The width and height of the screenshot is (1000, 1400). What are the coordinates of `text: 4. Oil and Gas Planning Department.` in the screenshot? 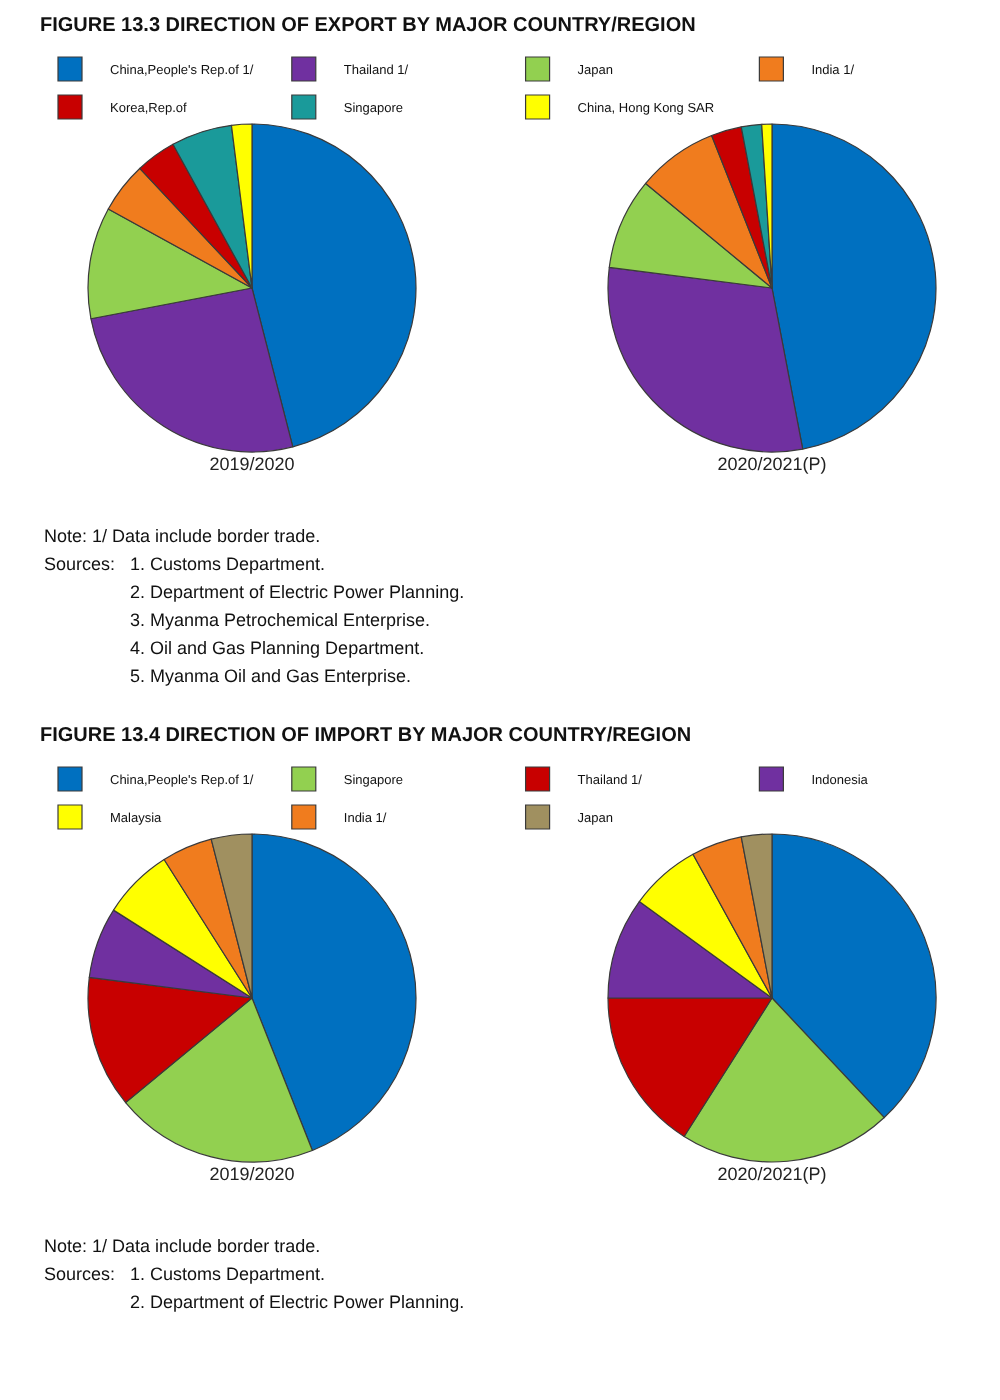 It's located at (277, 648).